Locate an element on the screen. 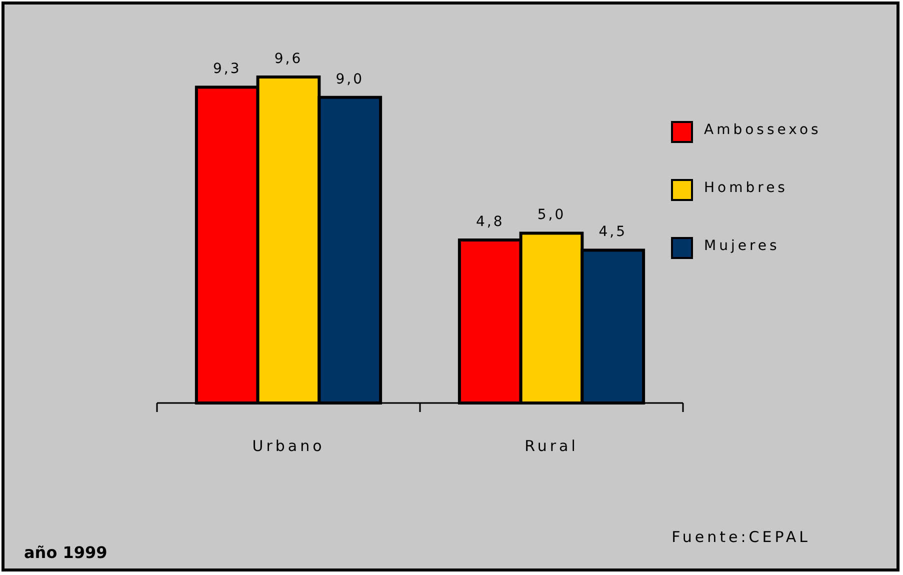 This screenshot has width=903, height=575. legend-label: Hombres is located at coordinates (746, 188).